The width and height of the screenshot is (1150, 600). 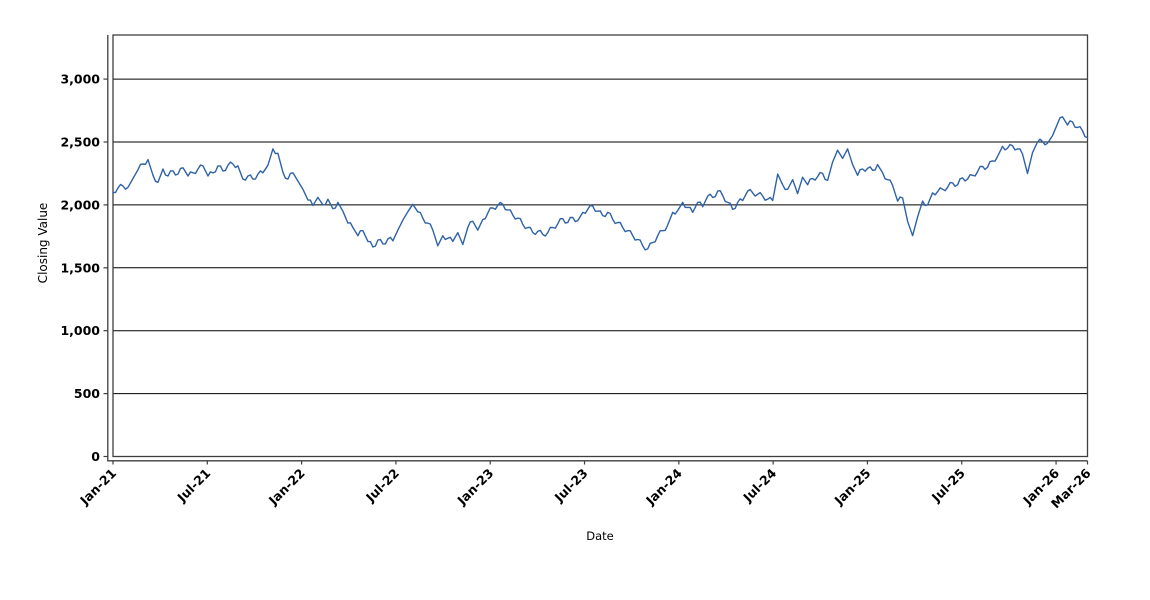 What do you see at coordinates (43, 243) in the screenshot?
I see `y-axis-title: Closing Value` at bounding box center [43, 243].